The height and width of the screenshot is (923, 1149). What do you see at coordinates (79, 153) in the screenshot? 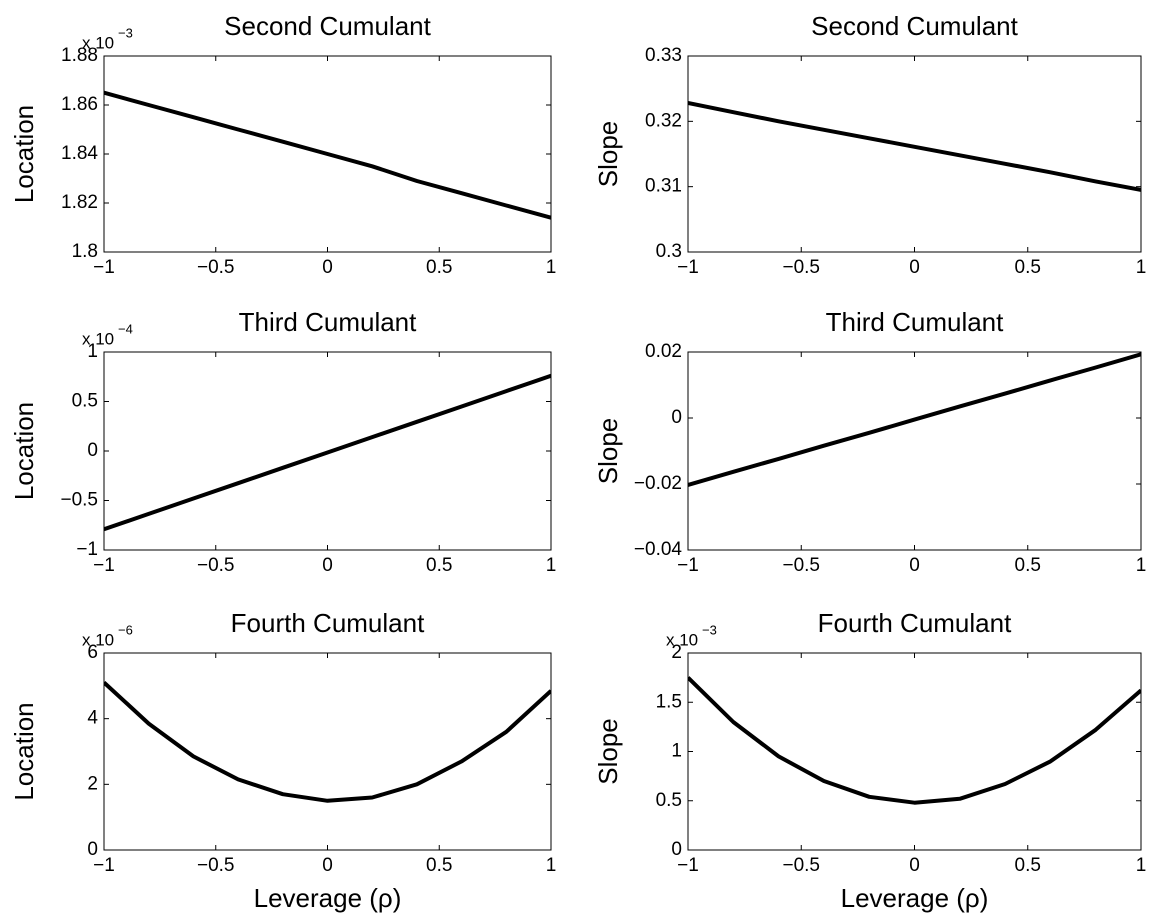
I see `y-tick-label: 1.84` at bounding box center [79, 153].